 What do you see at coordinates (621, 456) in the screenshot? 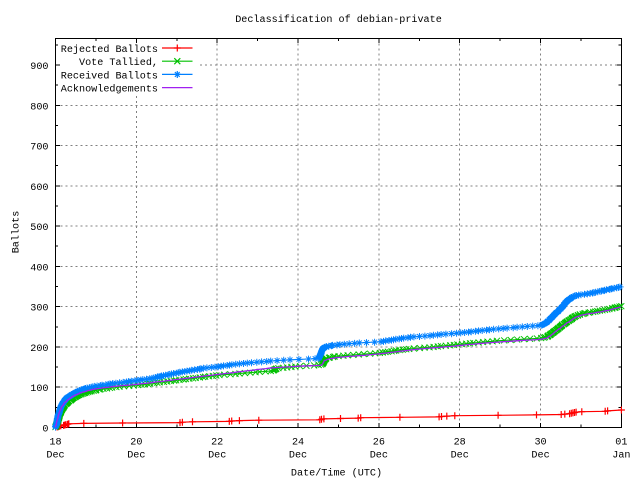
I see `svg-text: Jan` at bounding box center [621, 456].